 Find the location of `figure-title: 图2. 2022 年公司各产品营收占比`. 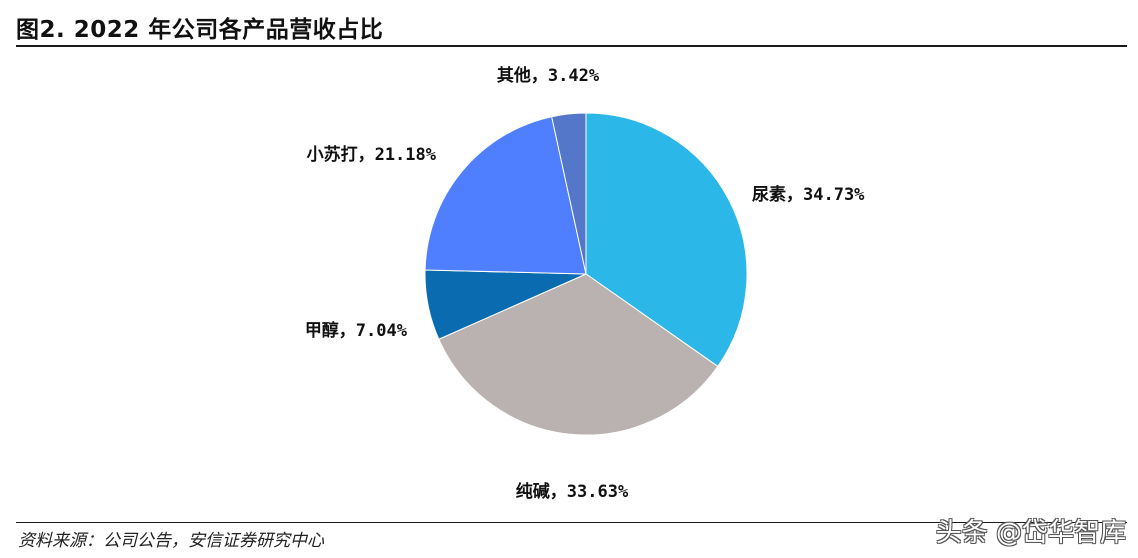

figure-title: 图2. 2022 年公司各产品营收占比 is located at coordinates (200, 30).